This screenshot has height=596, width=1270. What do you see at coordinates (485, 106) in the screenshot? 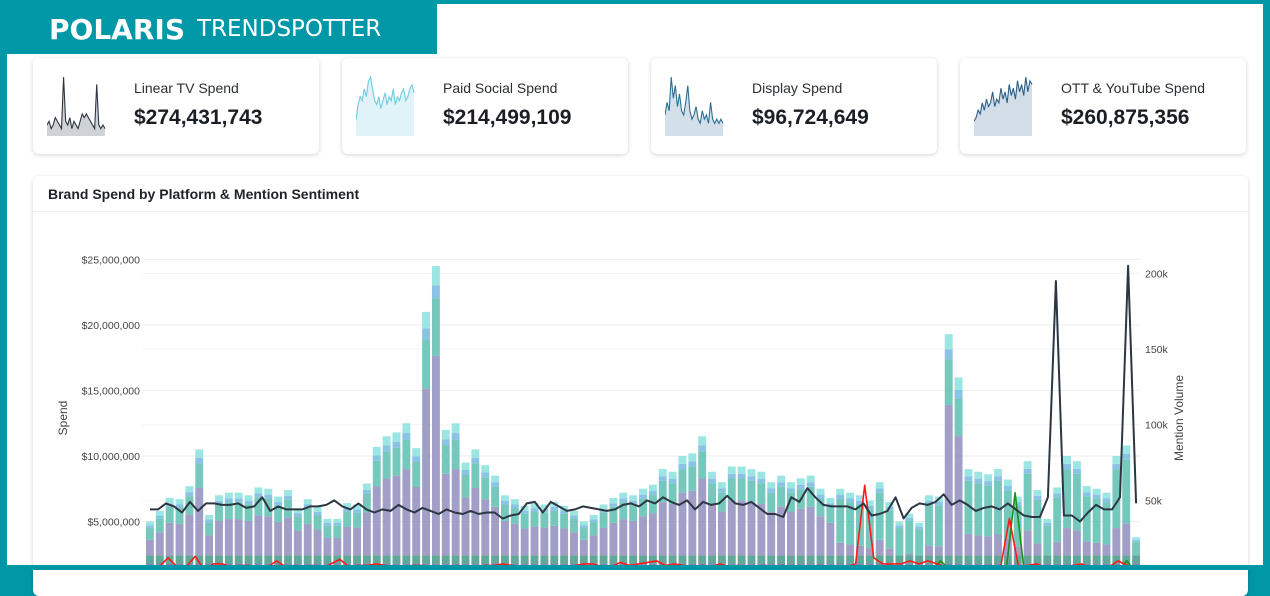
I see `kpi-card-paid-social: Paid Social Spend $214,499,109` at bounding box center [485, 106].